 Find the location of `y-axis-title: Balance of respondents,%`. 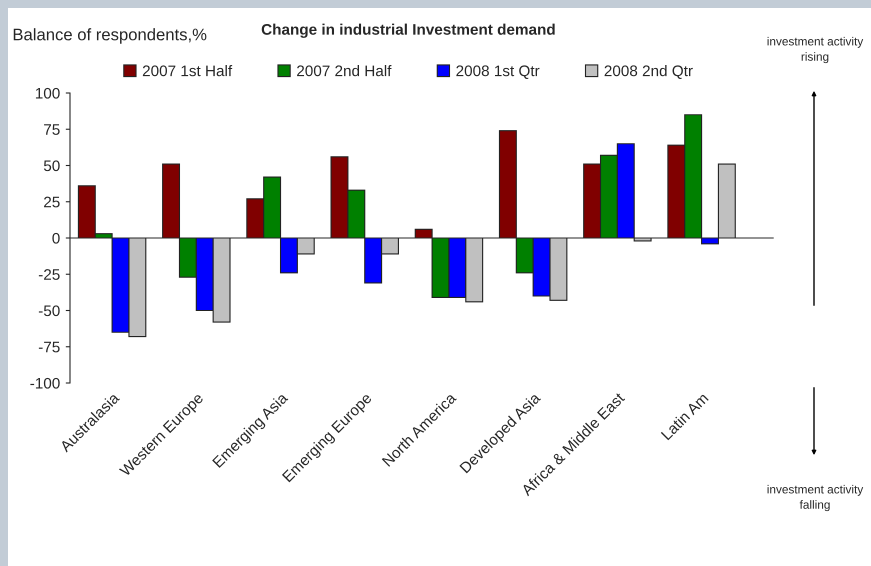

y-axis-title: Balance of respondents,% is located at coordinates (110, 36).